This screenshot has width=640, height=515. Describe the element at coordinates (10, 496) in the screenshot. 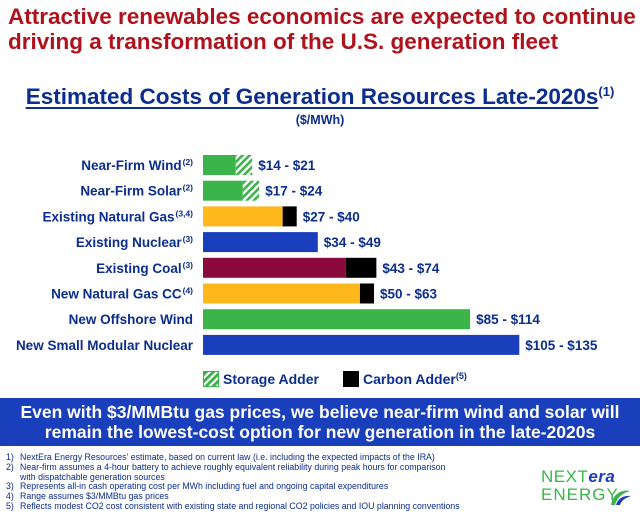

I see `footnote-number: 4)` at that location.